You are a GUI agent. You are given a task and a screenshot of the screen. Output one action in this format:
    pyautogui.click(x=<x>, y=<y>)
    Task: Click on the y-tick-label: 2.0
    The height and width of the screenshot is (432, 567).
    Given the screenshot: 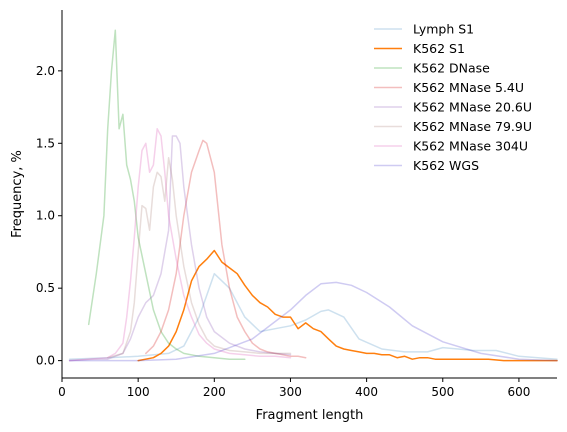 What is the action you would take?
    pyautogui.click(x=45, y=71)
    